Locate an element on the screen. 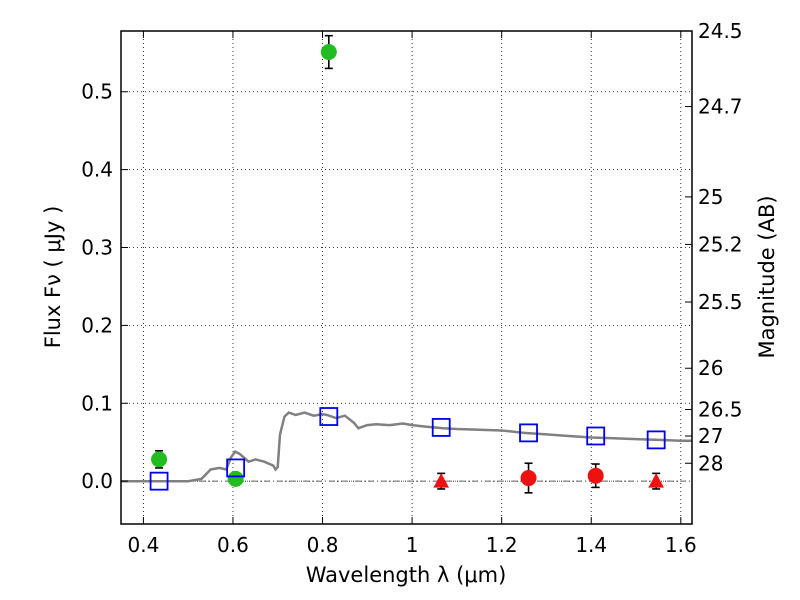  x-axis-title: Wavelength λ (μm) is located at coordinates (406, 575).